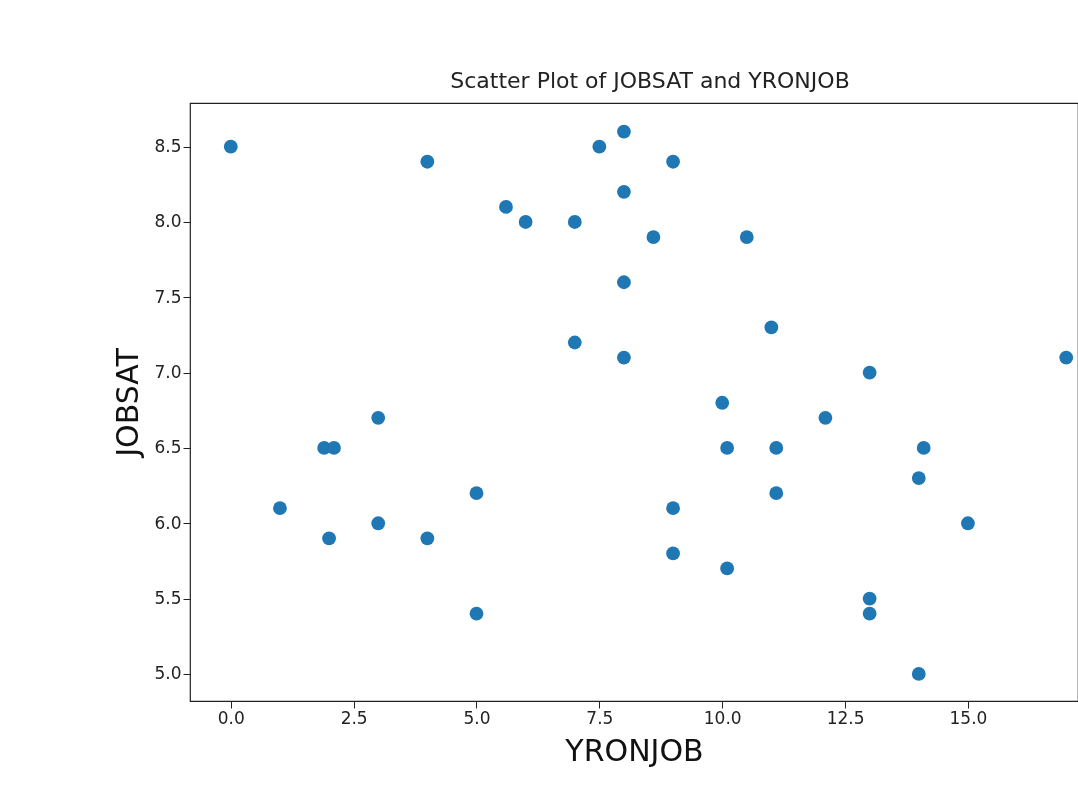 The image size is (1078, 803). I want to click on y-tick-label: 7.5, so click(168, 296).